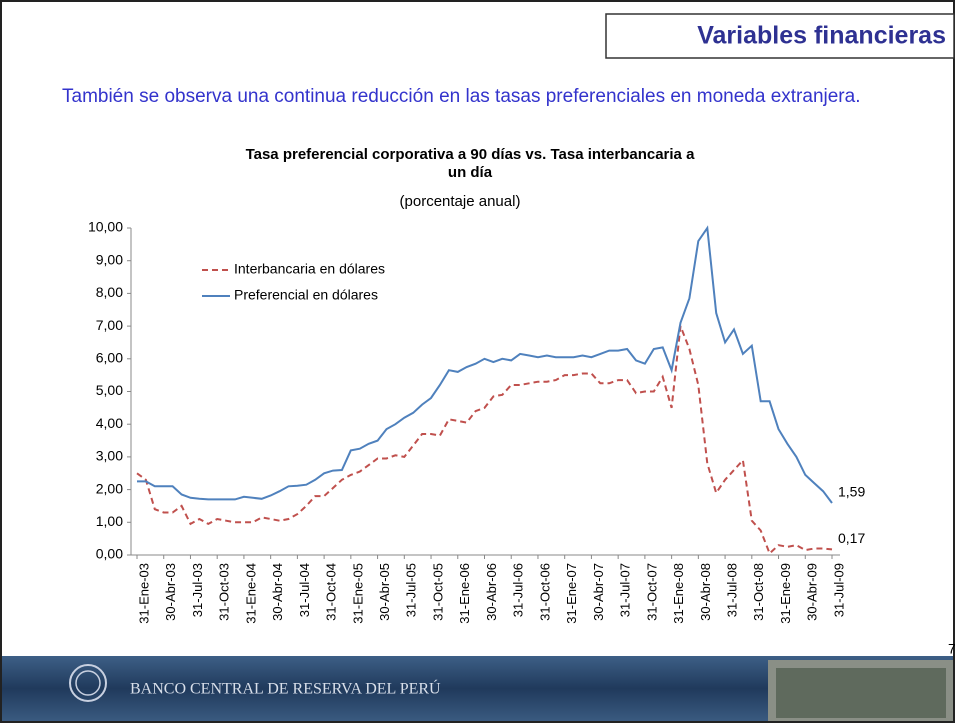  What do you see at coordinates (951, 649) in the screenshot?
I see `page-number: 7` at bounding box center [951, 649].